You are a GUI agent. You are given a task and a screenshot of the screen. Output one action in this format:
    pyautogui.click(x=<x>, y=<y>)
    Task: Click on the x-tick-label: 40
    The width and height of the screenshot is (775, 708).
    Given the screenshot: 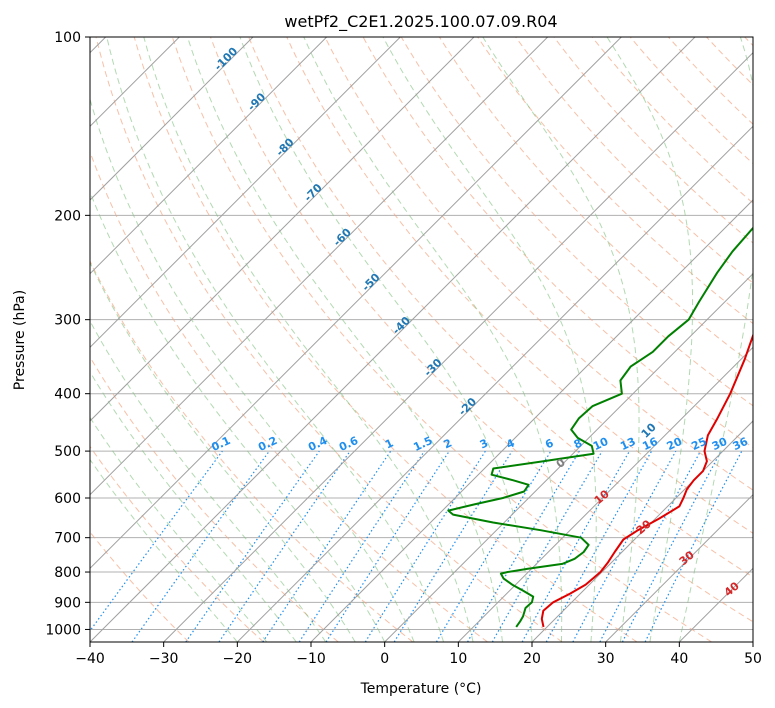 What is the action you would take?
    pyautogui.click(x=679, y=659)
    